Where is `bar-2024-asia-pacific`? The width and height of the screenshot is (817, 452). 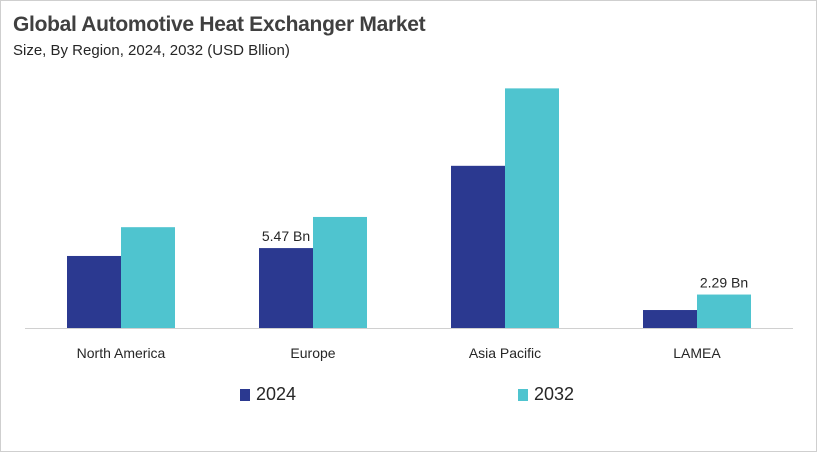
bar-2024-asia-pacific is located at coordinates (478, 246).